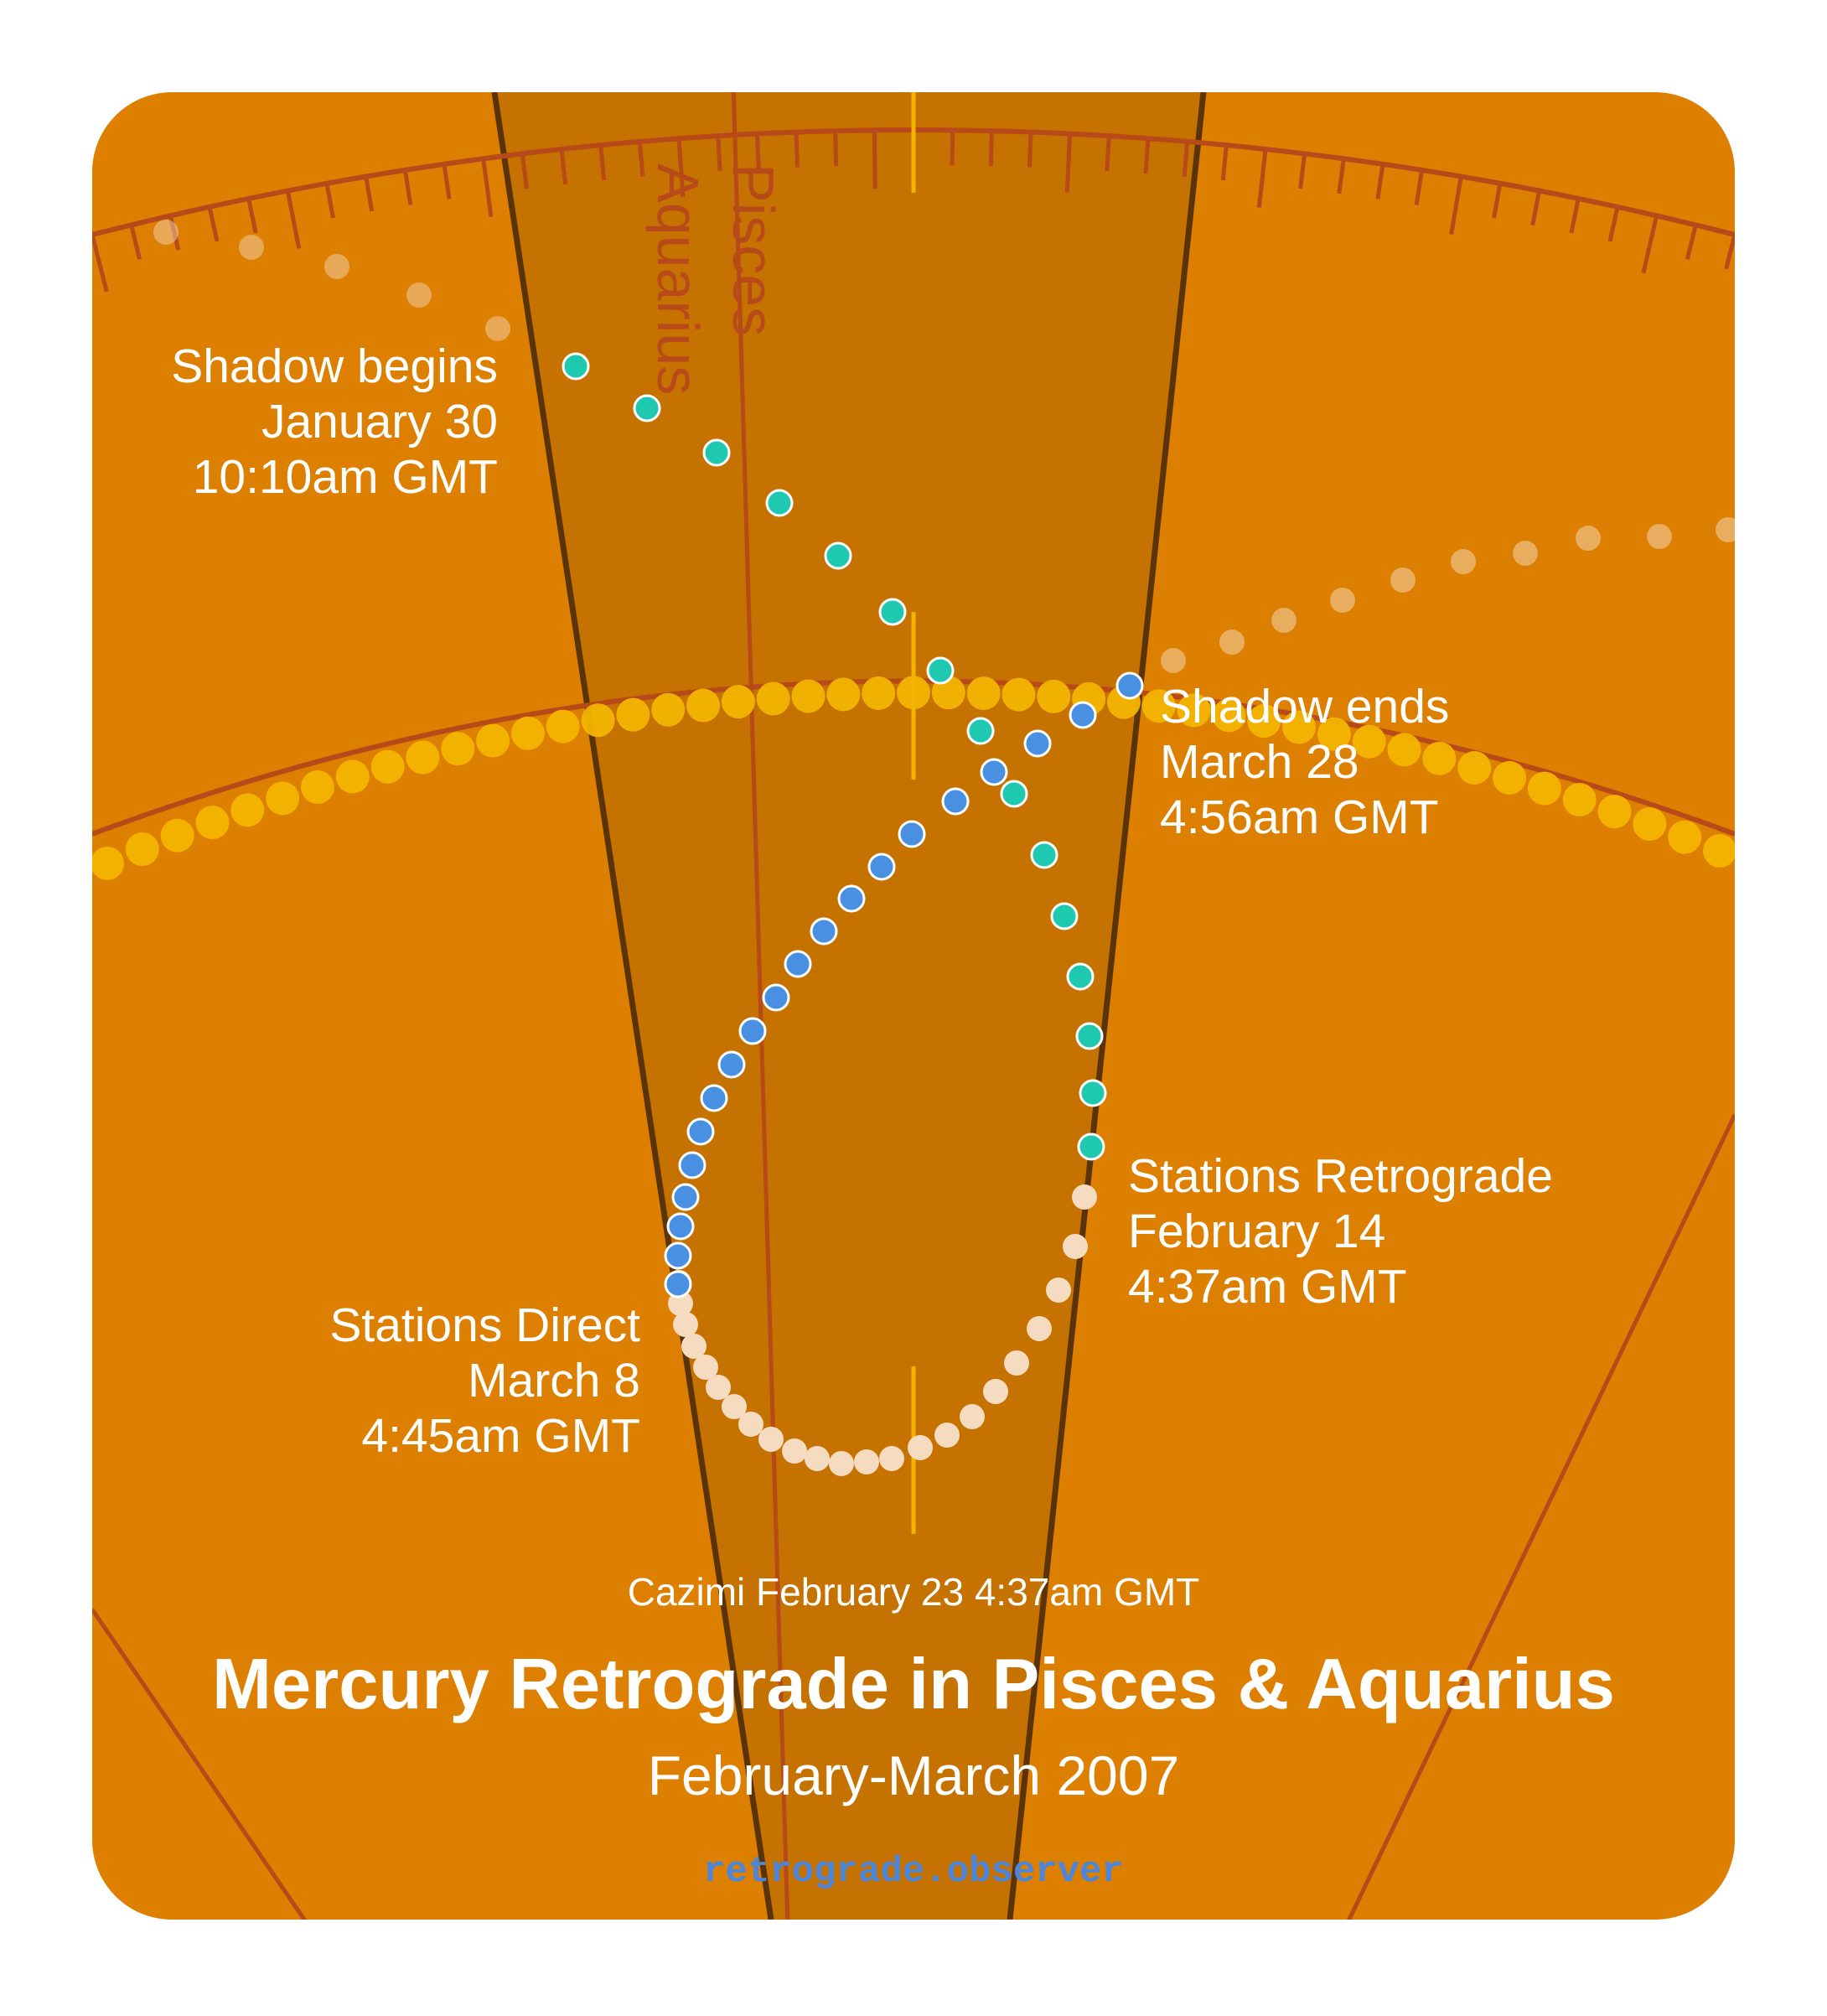  What do you see at coordinates (913, 1872) in the screenshot?
I see `website-link: retrograde.observer` at bounding box center [913, 1872].